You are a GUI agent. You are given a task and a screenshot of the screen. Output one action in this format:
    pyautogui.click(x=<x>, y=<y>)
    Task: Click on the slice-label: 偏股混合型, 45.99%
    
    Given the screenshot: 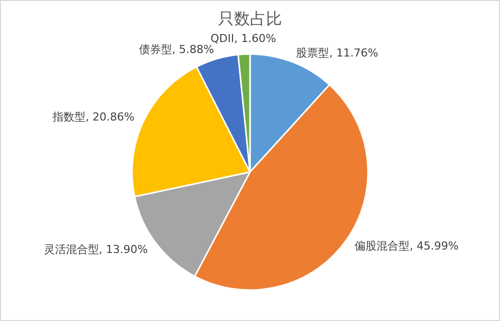 What is the action you would take?
    pyautogui.click(x=406, y=246)
    